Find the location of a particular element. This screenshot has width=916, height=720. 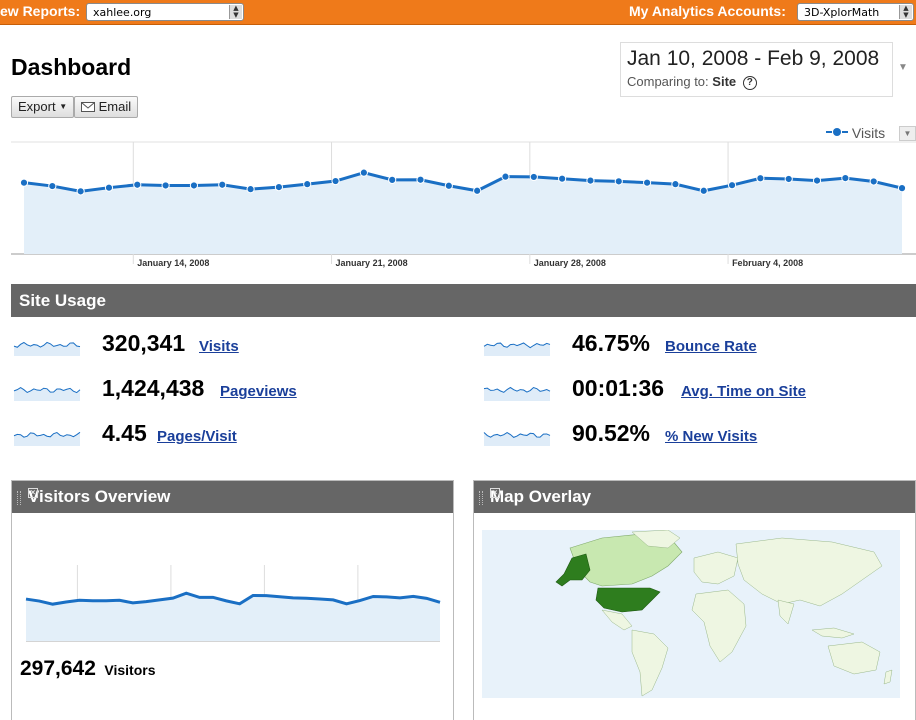

visitors-count: 297,642 Visitors is located at coordinates (87, 669).